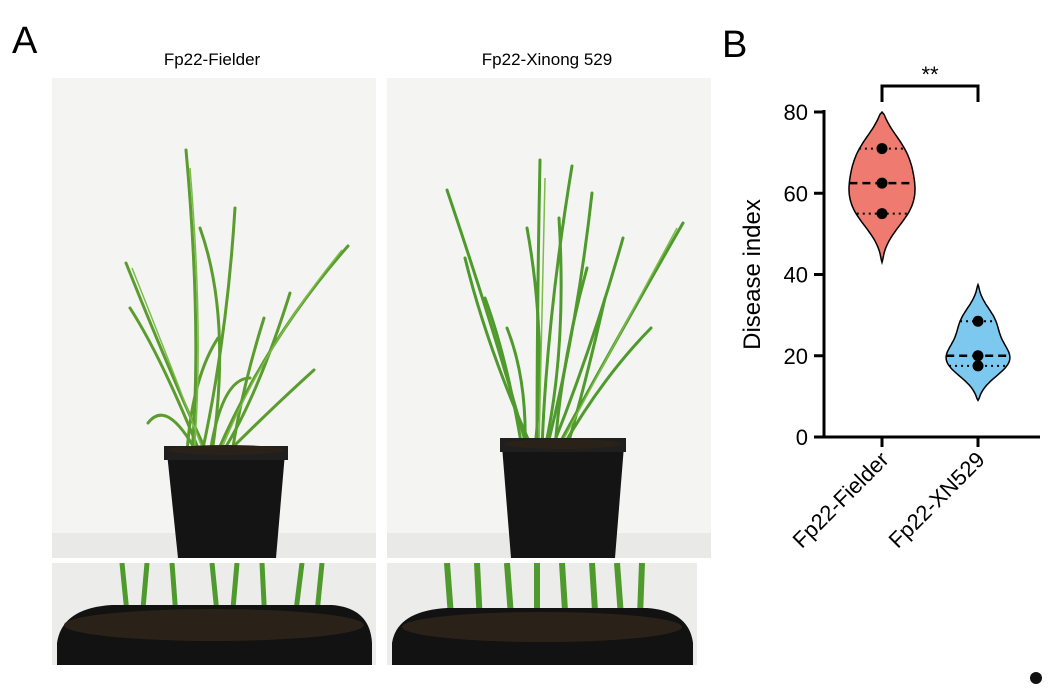 Image resolution: width=1050 pixels, height=690 pixels. I want to click on y-axis-label: Disease index, so click(752, 274).